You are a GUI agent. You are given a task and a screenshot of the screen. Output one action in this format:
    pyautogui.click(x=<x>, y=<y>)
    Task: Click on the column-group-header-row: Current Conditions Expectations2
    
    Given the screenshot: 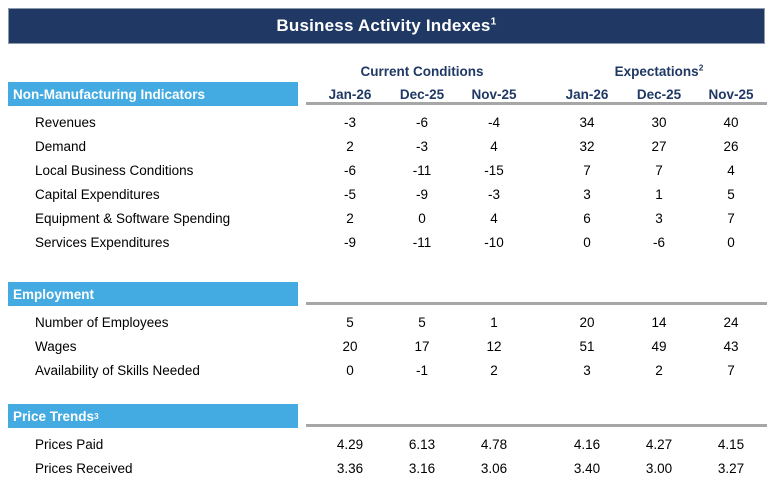 What is the action you would take?
    pyautogui.click(x=386, y=71)
    